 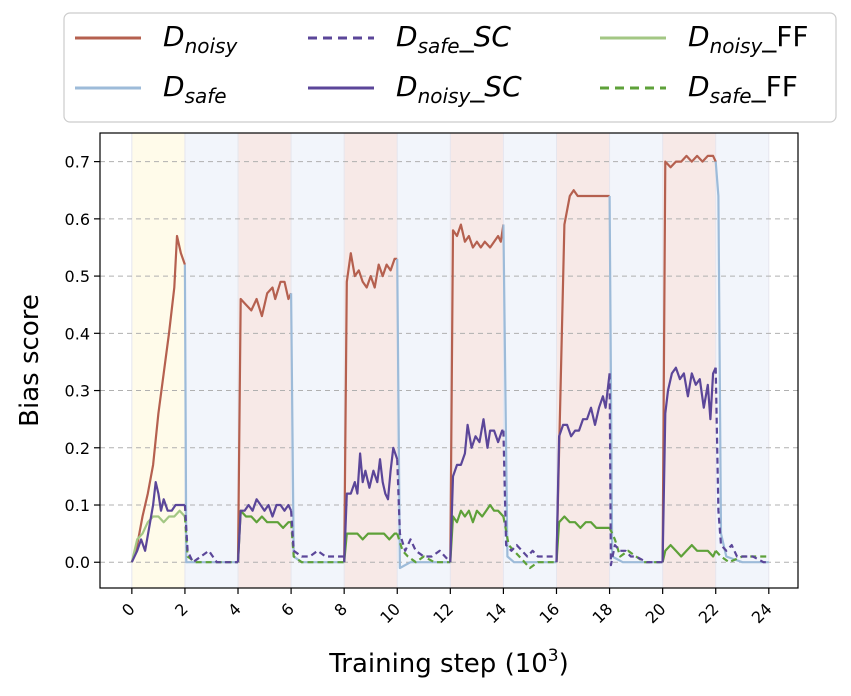 I want to click on x-axis-ticks: 0 2 4 6 8 10 12 14 16 18 20 22 24, so click(x=447, y=607).